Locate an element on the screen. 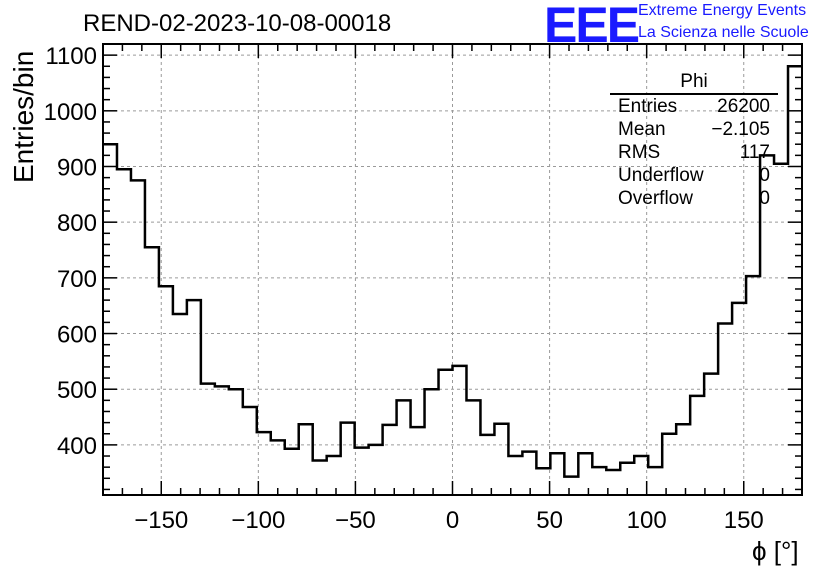 The width and height of the screenshot is (836, 572). logo-line-2: La Scienza nelle Scuole is located at coordinates (723, 32).